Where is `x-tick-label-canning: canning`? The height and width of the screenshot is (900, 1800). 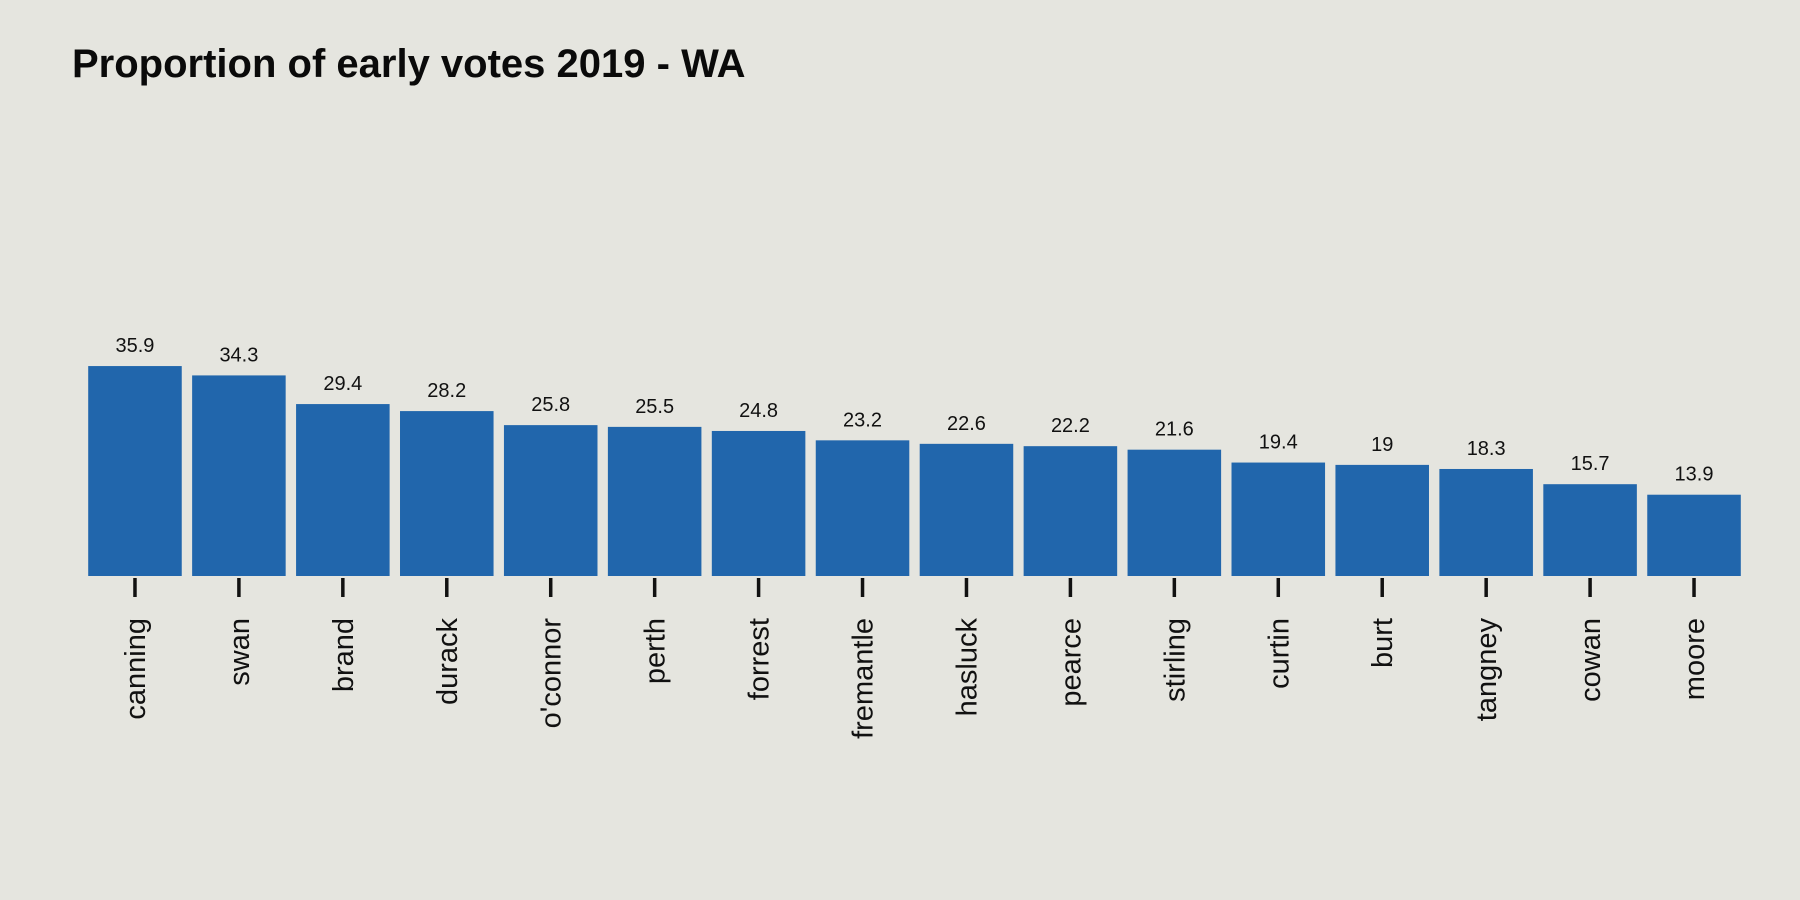
x-tick-label-canning: canning is located at coordinates (136, 669).